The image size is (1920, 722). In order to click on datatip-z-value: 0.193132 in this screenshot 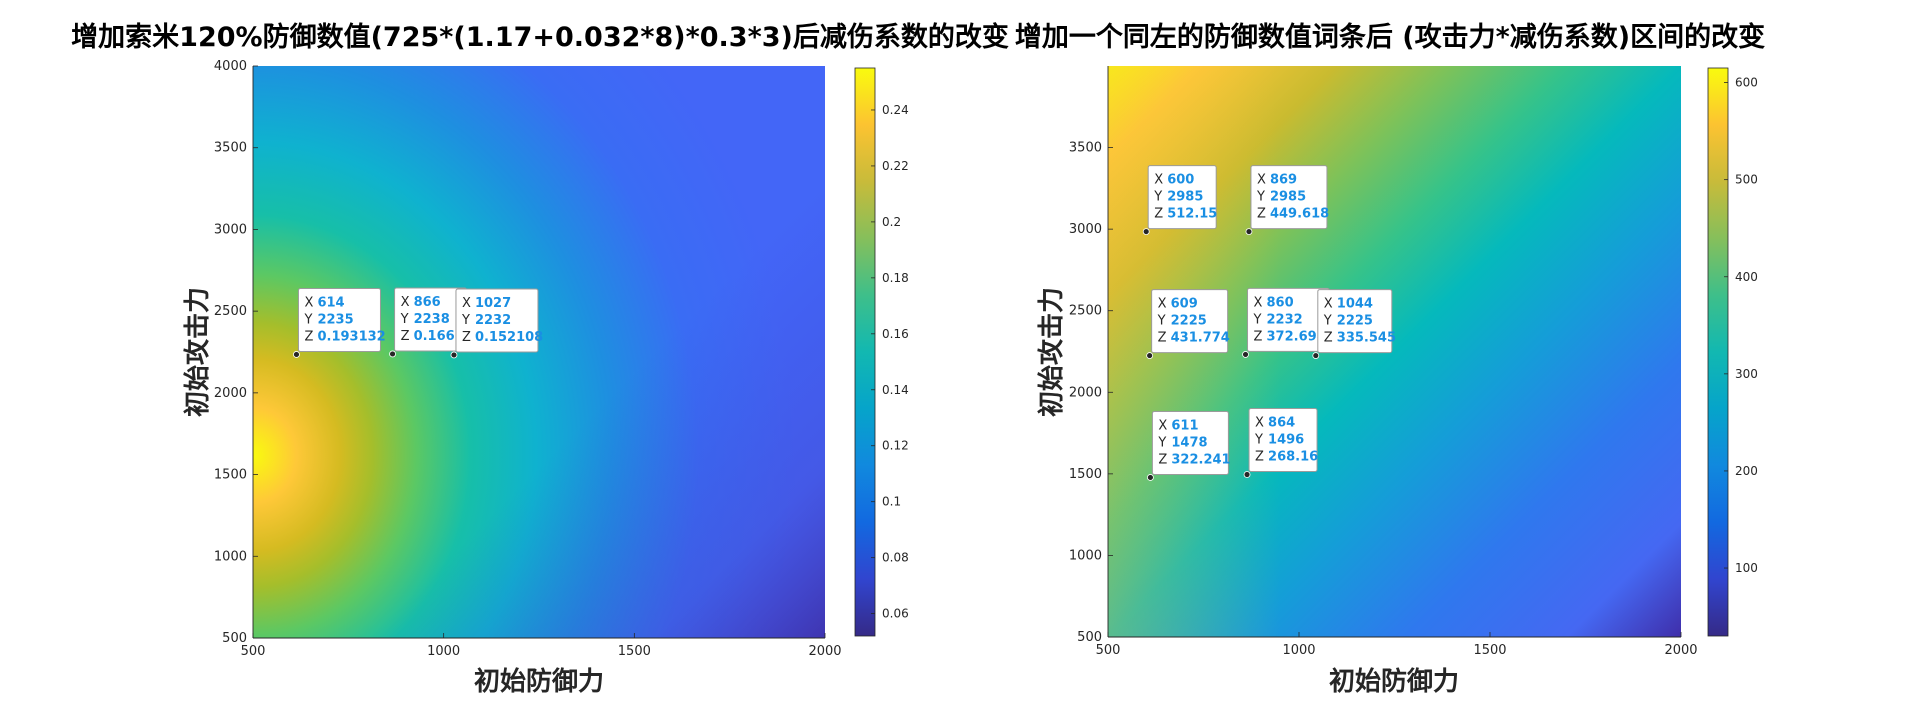, I will do `click(351, 336)`.